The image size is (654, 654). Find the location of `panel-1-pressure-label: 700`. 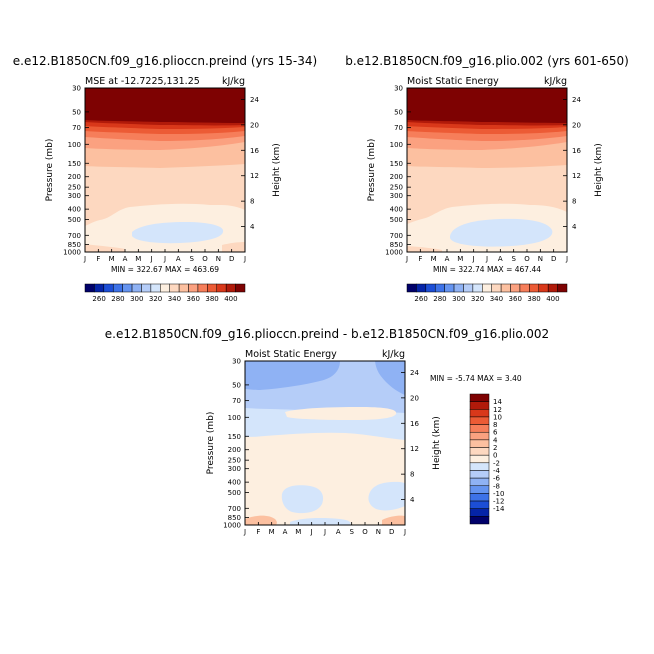

panel-1-pressure-label: 700 is located at coordinates (74, 236).